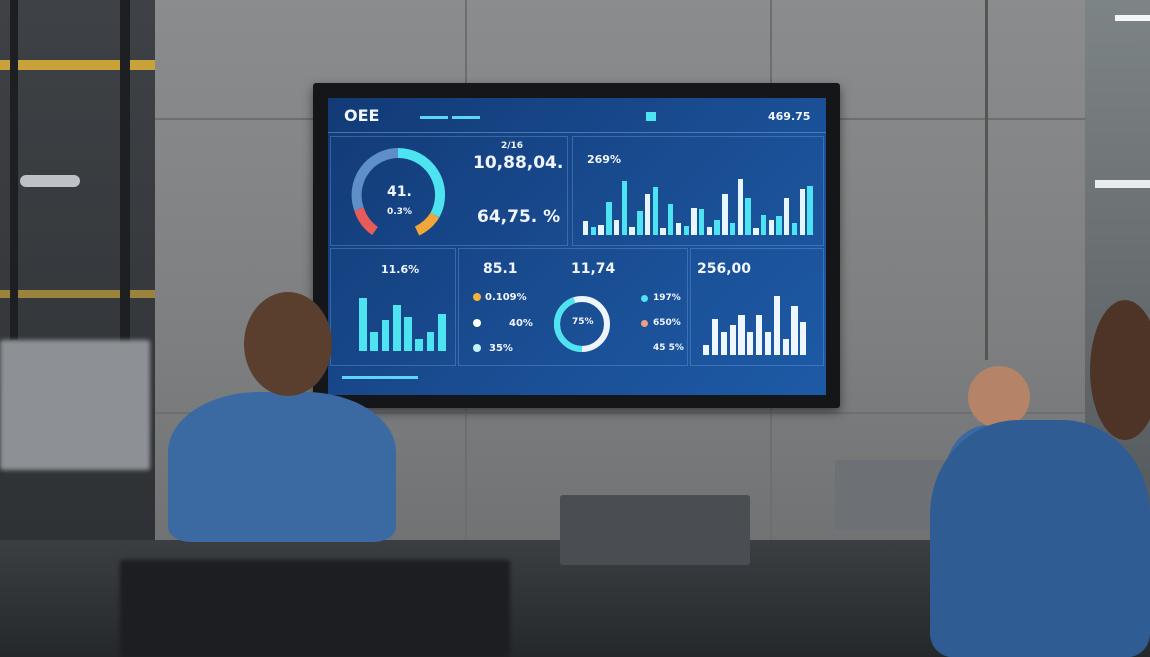 The image size is (1150, 657). What do you see at coordinates (667, 298) in the screenshot?
I see `stat-item: 197%` at bounding box center [667, 298].